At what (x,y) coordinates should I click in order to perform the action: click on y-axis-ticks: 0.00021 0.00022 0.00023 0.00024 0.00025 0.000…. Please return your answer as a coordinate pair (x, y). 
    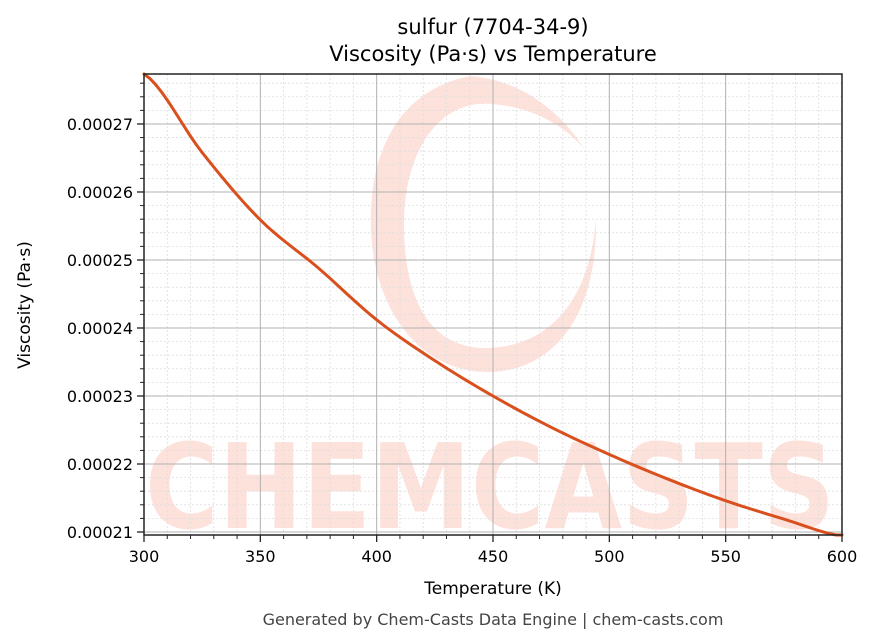
    Looking at the image, I should click on (105, 312).